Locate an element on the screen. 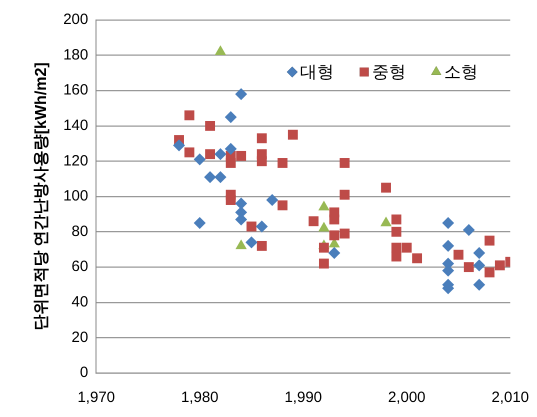  y-tick-label: 20 is located at coordinates (80, 337).